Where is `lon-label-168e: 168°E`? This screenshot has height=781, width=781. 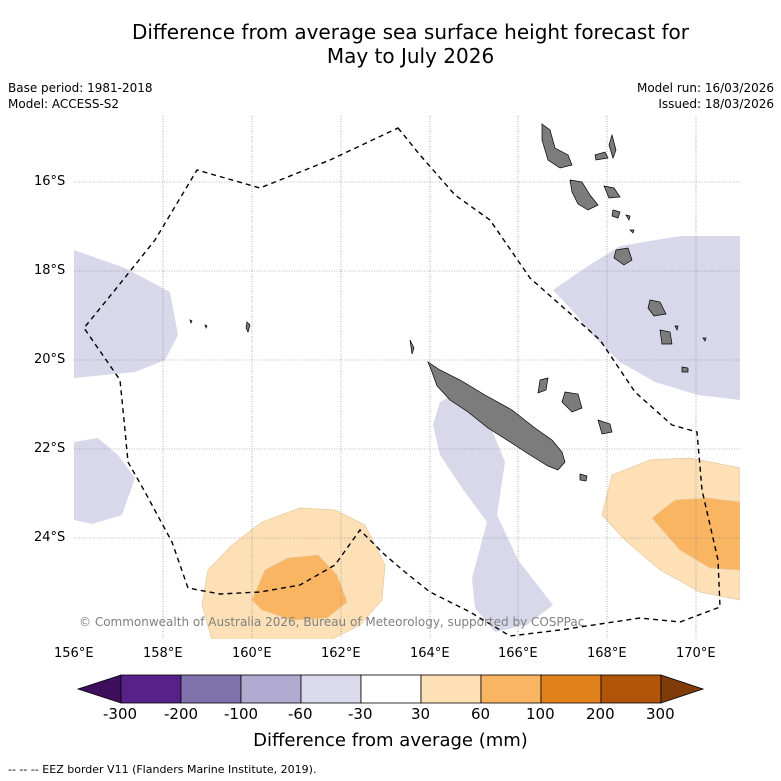
lon-label-168e: 168°E is located at coordinates (607, 653).